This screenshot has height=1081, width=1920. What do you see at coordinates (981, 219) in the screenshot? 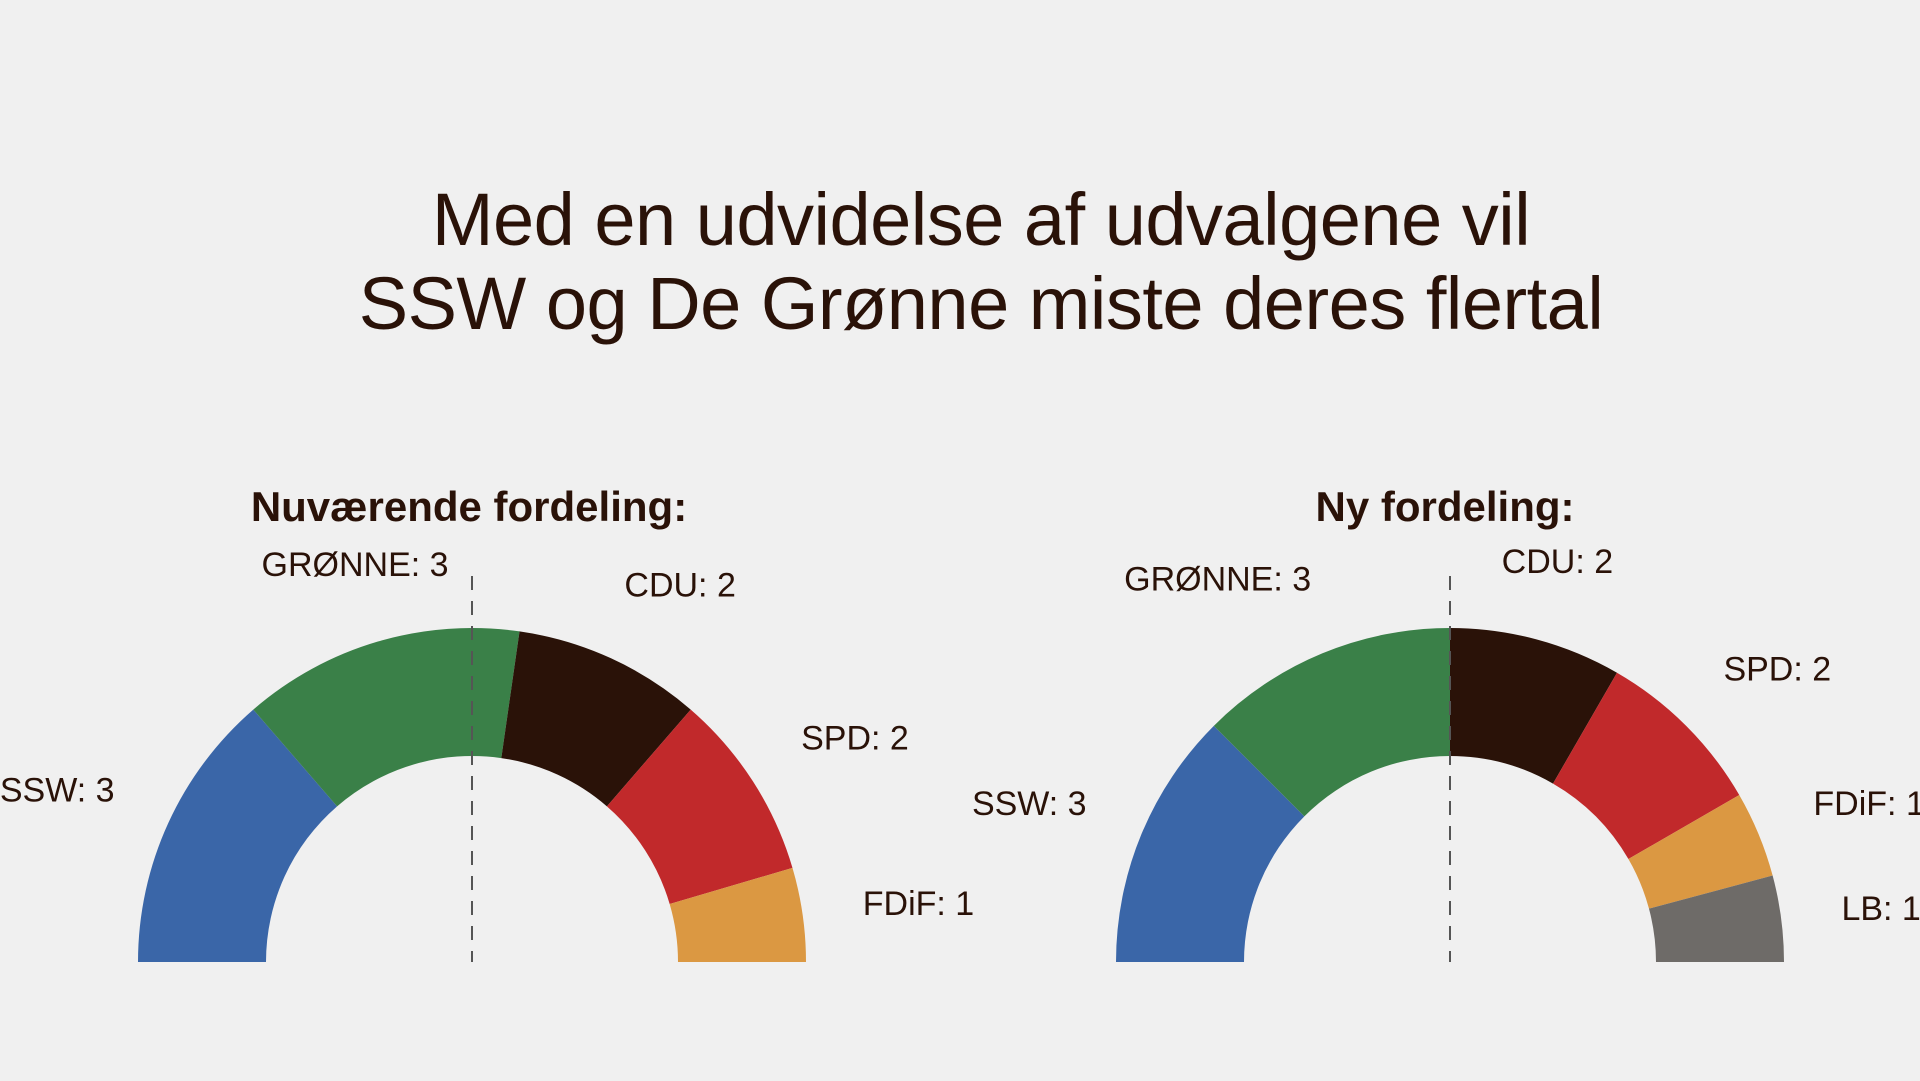
I see `title-line-1: Med en udvidelse af udvalgene vil` at bounding box center [981, 219].